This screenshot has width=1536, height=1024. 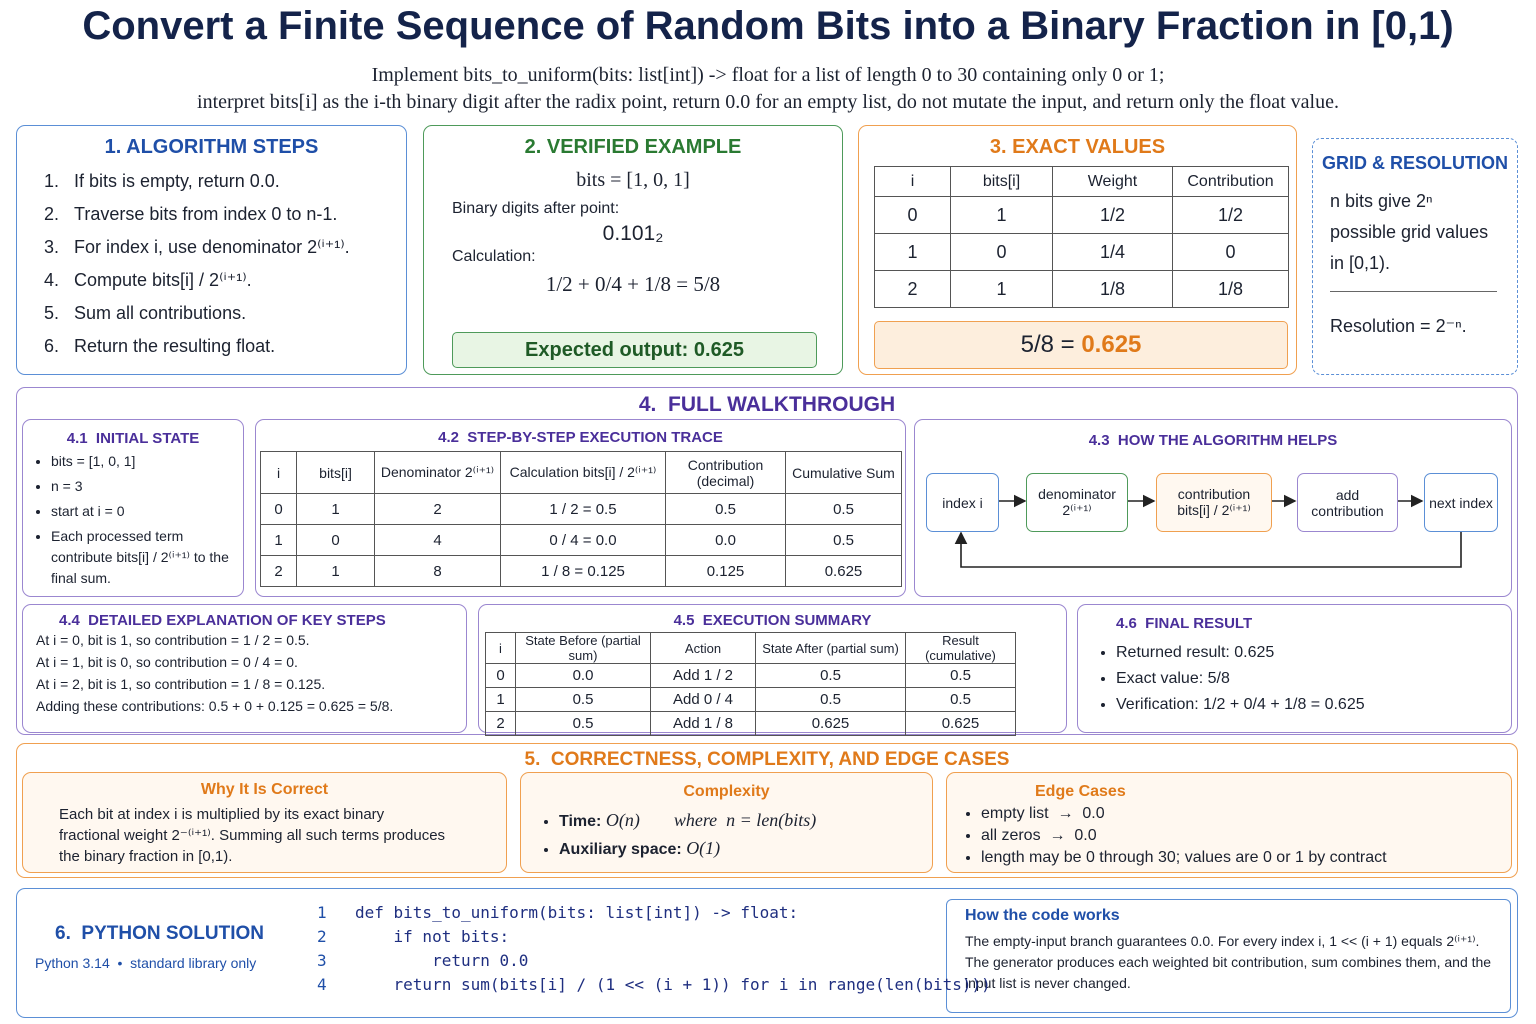 What do you see at coordinates (1461, 502) in the screenshot?
I see `flow-node: next index` at bounding box center [1461, 502].